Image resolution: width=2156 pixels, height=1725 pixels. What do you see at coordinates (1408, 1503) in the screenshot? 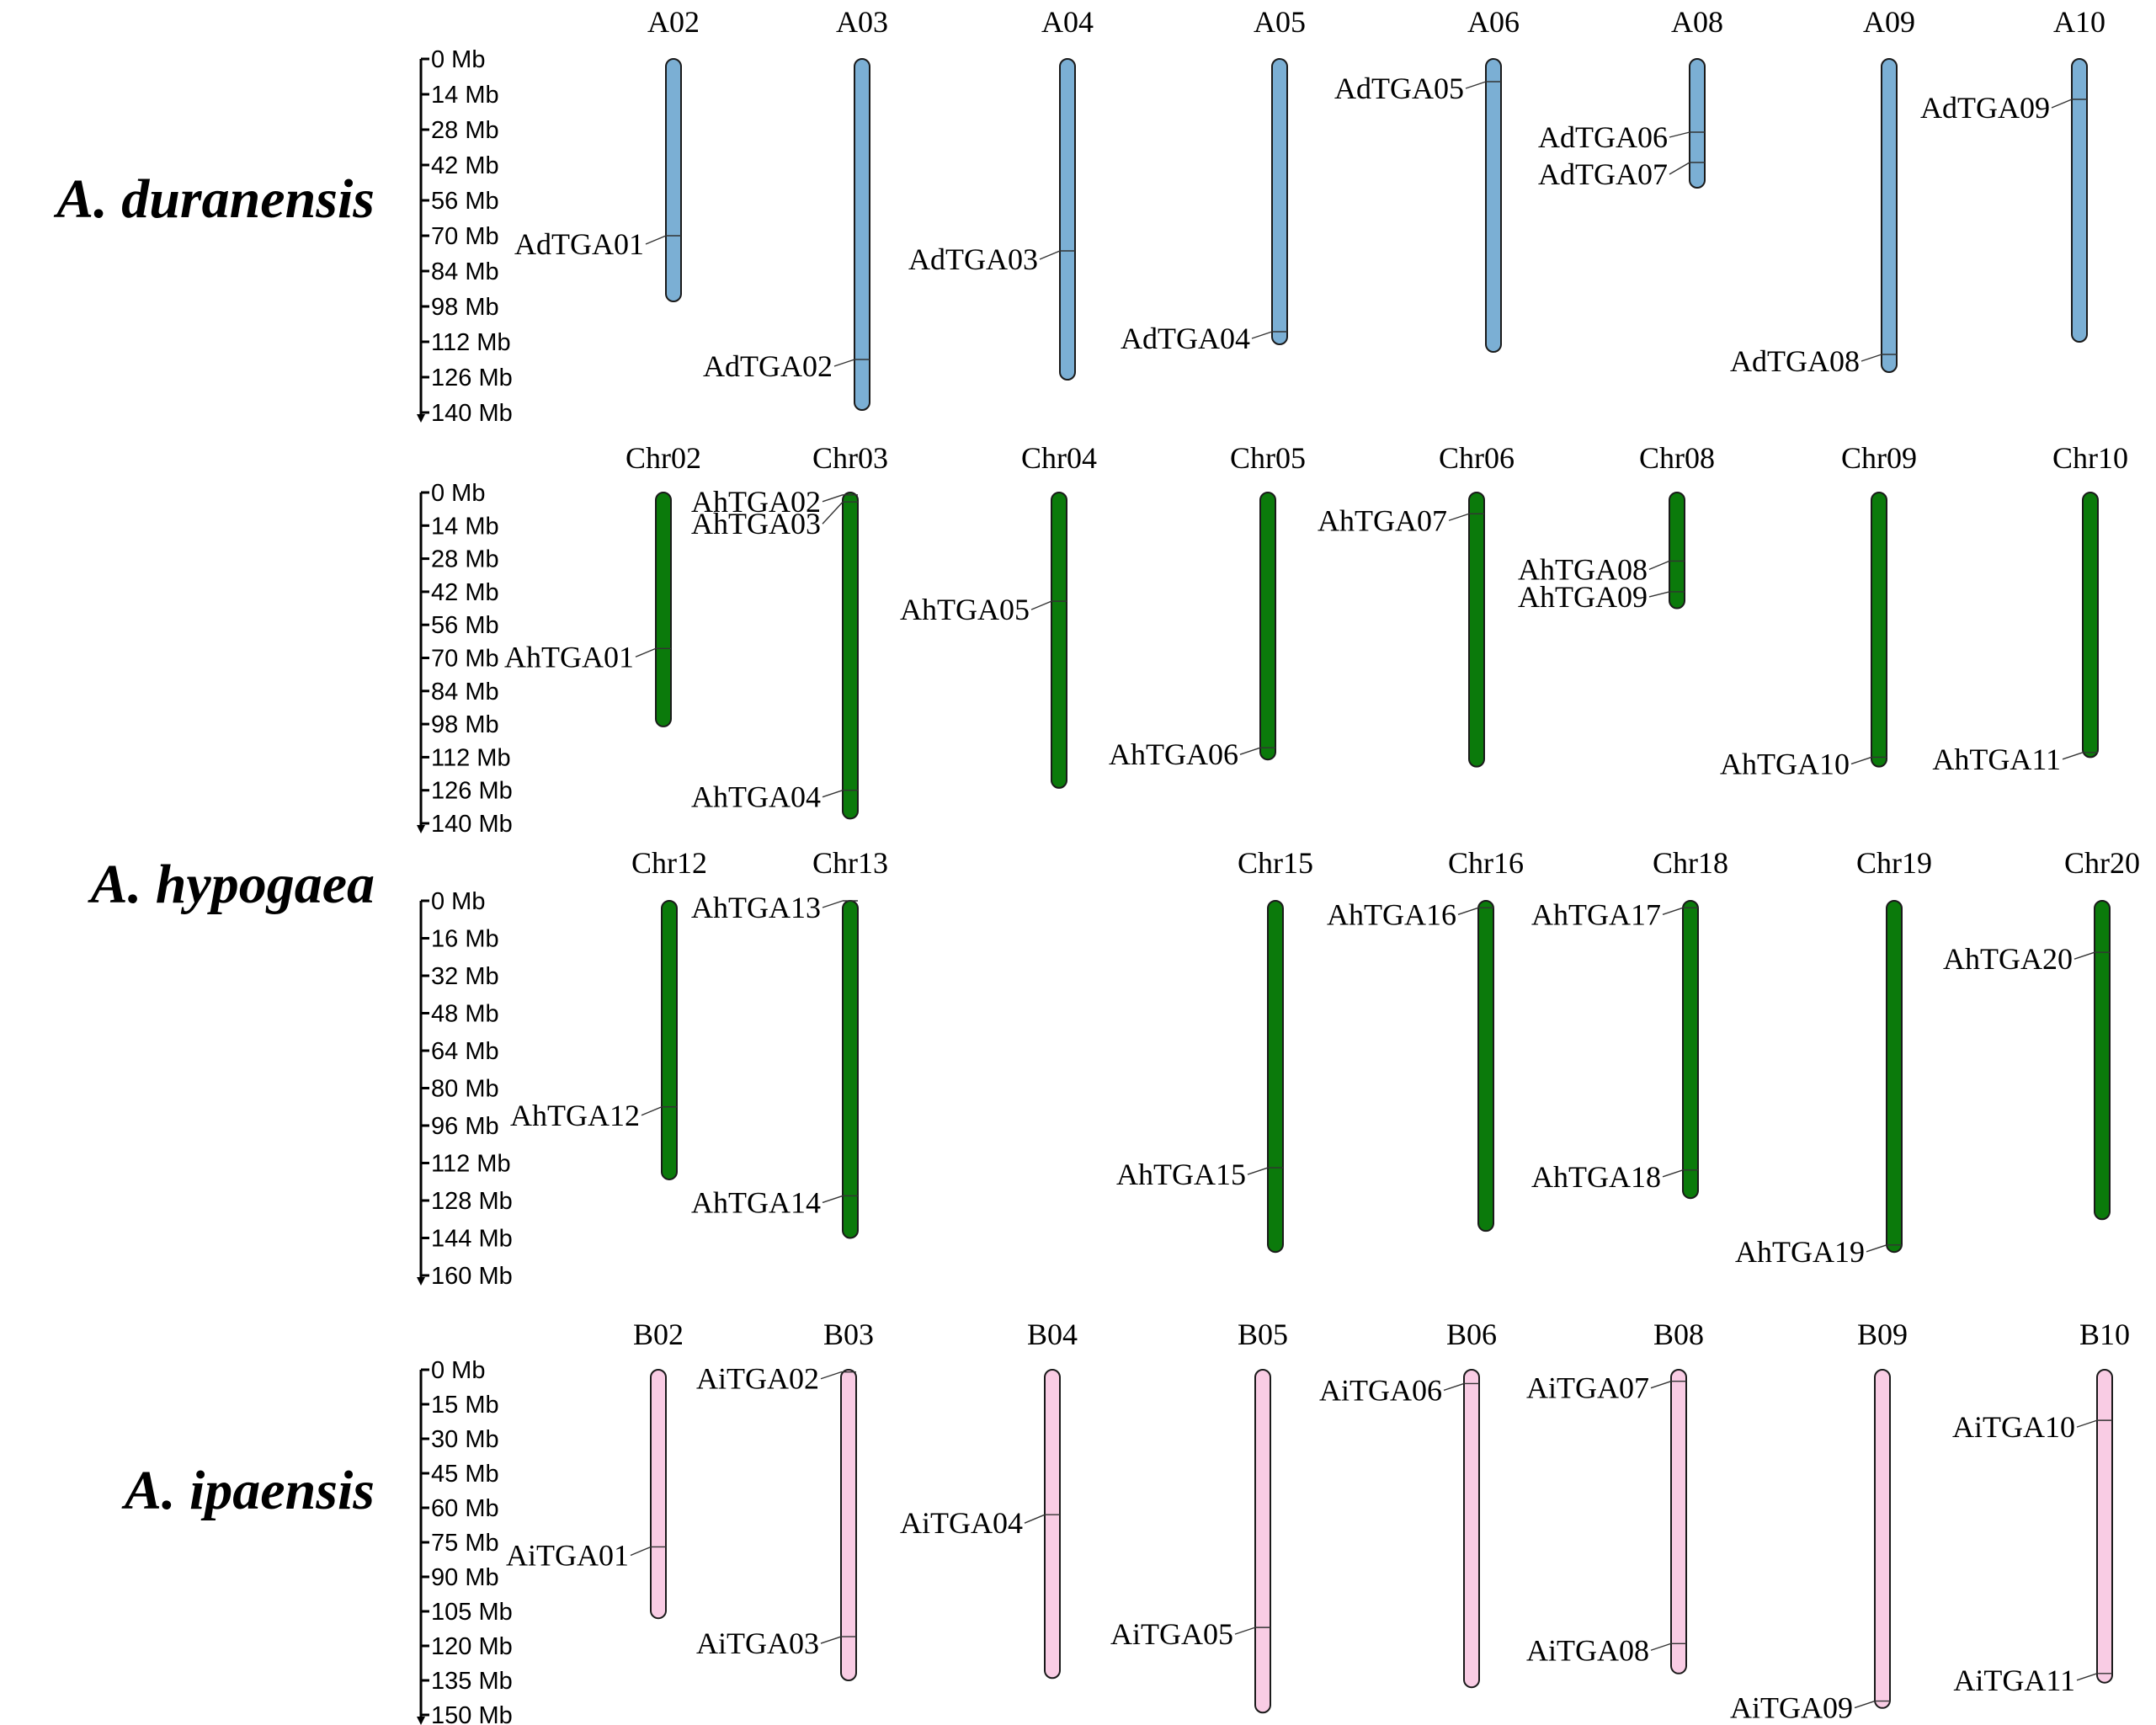
I see `chromosome-B06: B06 AiTGA06` at bounding box center [1408, 1503].